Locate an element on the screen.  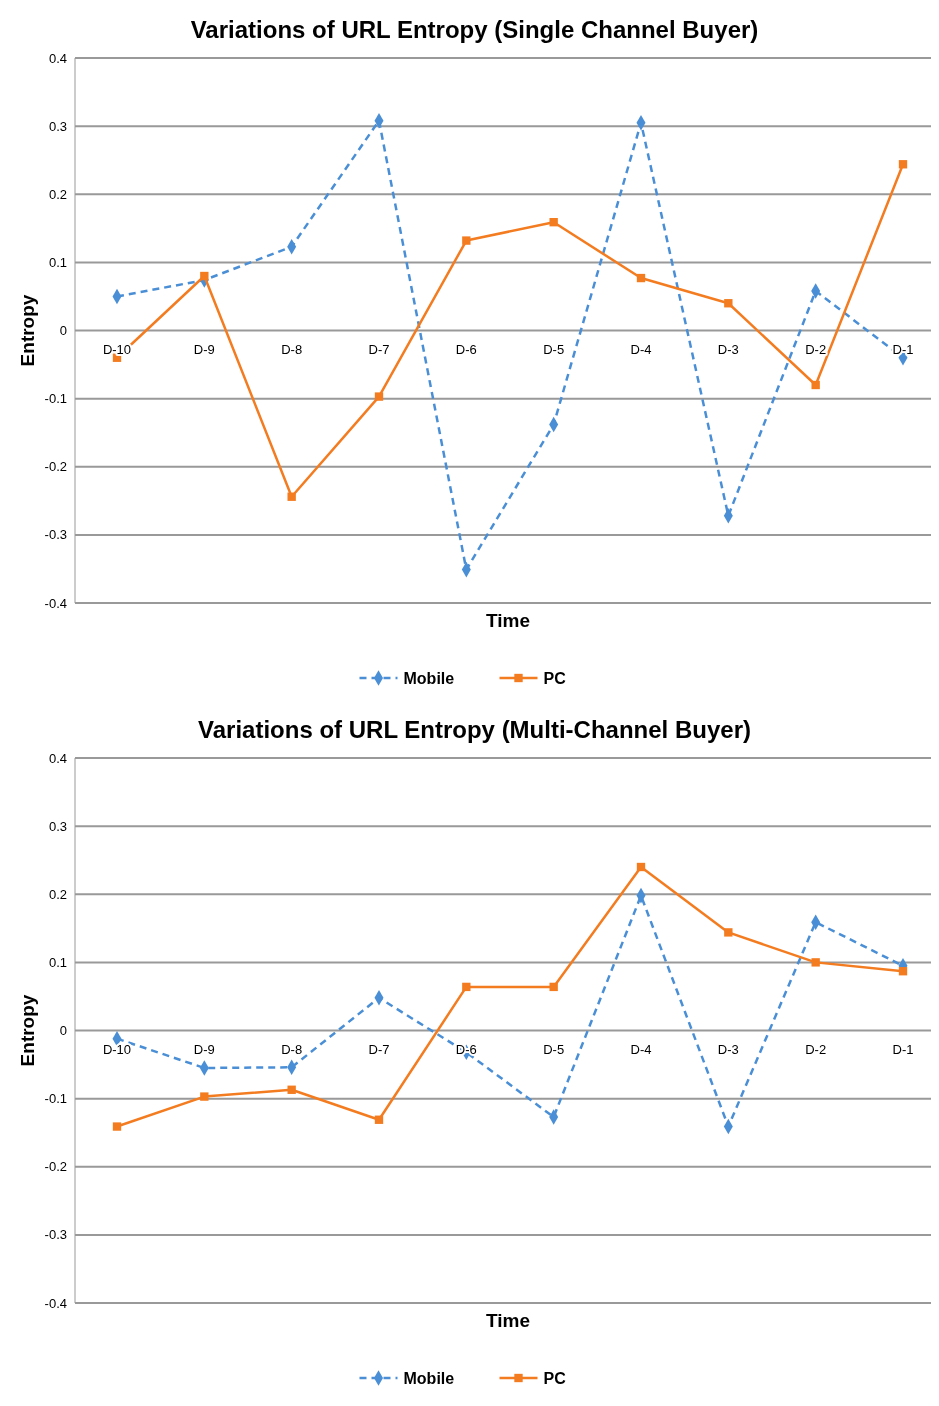
chart-title: Variations of URL Entropy (Single Channel Buyer) is located at coordinates (474, 29).